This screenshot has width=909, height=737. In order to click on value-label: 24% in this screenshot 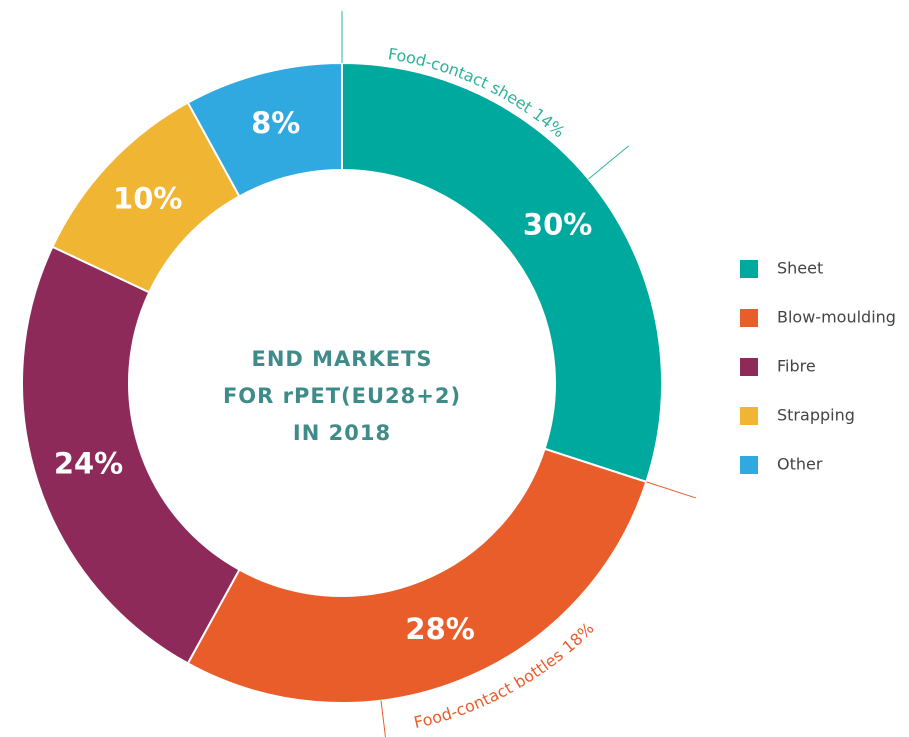, I will do `click(88, 463)`.